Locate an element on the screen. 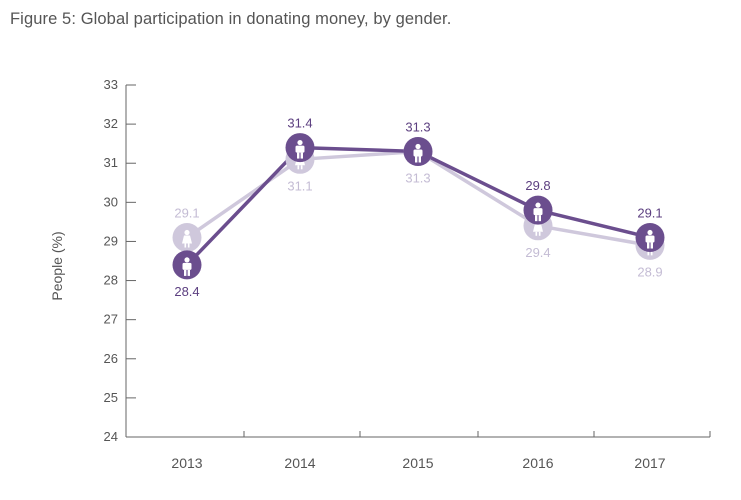 The image size is (741, 500). y-tick-label: 33 is located at coordinates (111, 84).